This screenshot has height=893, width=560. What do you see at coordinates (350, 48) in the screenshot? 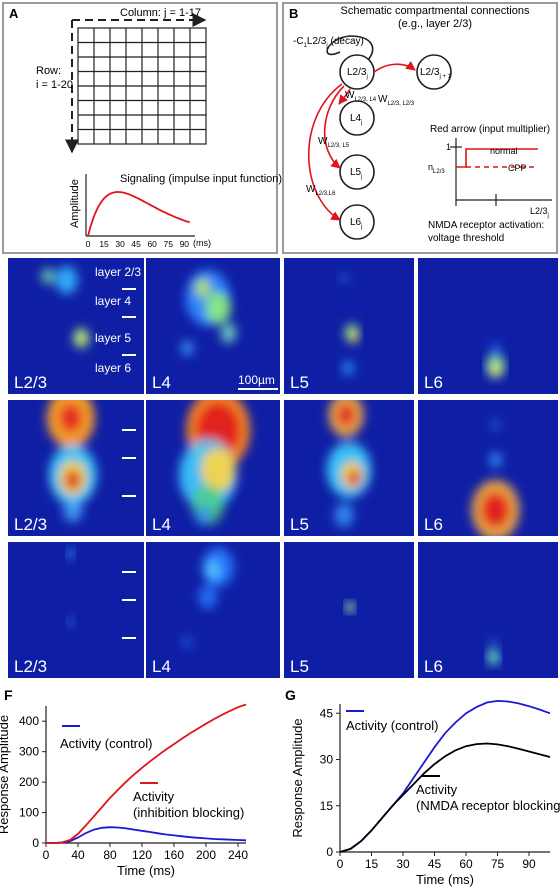
I see `decay-loop` at bounding box center [350, 48].